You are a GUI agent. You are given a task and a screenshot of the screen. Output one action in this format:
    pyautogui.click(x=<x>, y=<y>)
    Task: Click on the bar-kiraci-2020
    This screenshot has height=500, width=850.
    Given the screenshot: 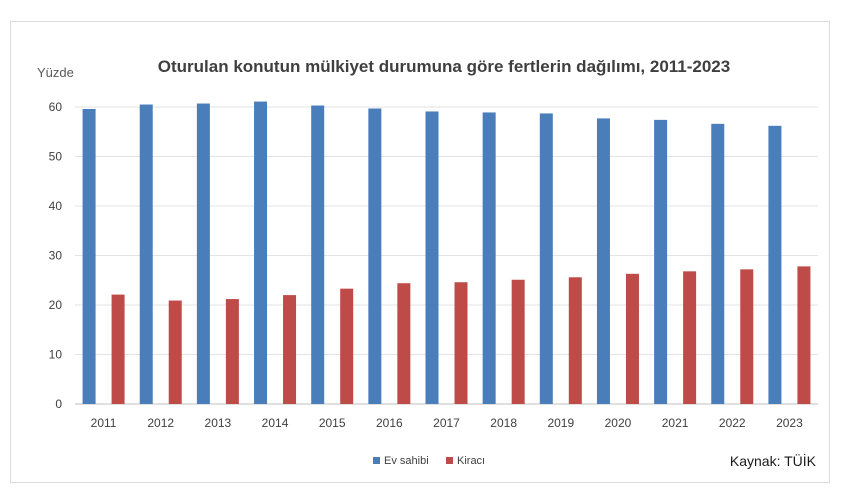 What is the action you would take?
    pyautogui.click(x=632, y=338)
    